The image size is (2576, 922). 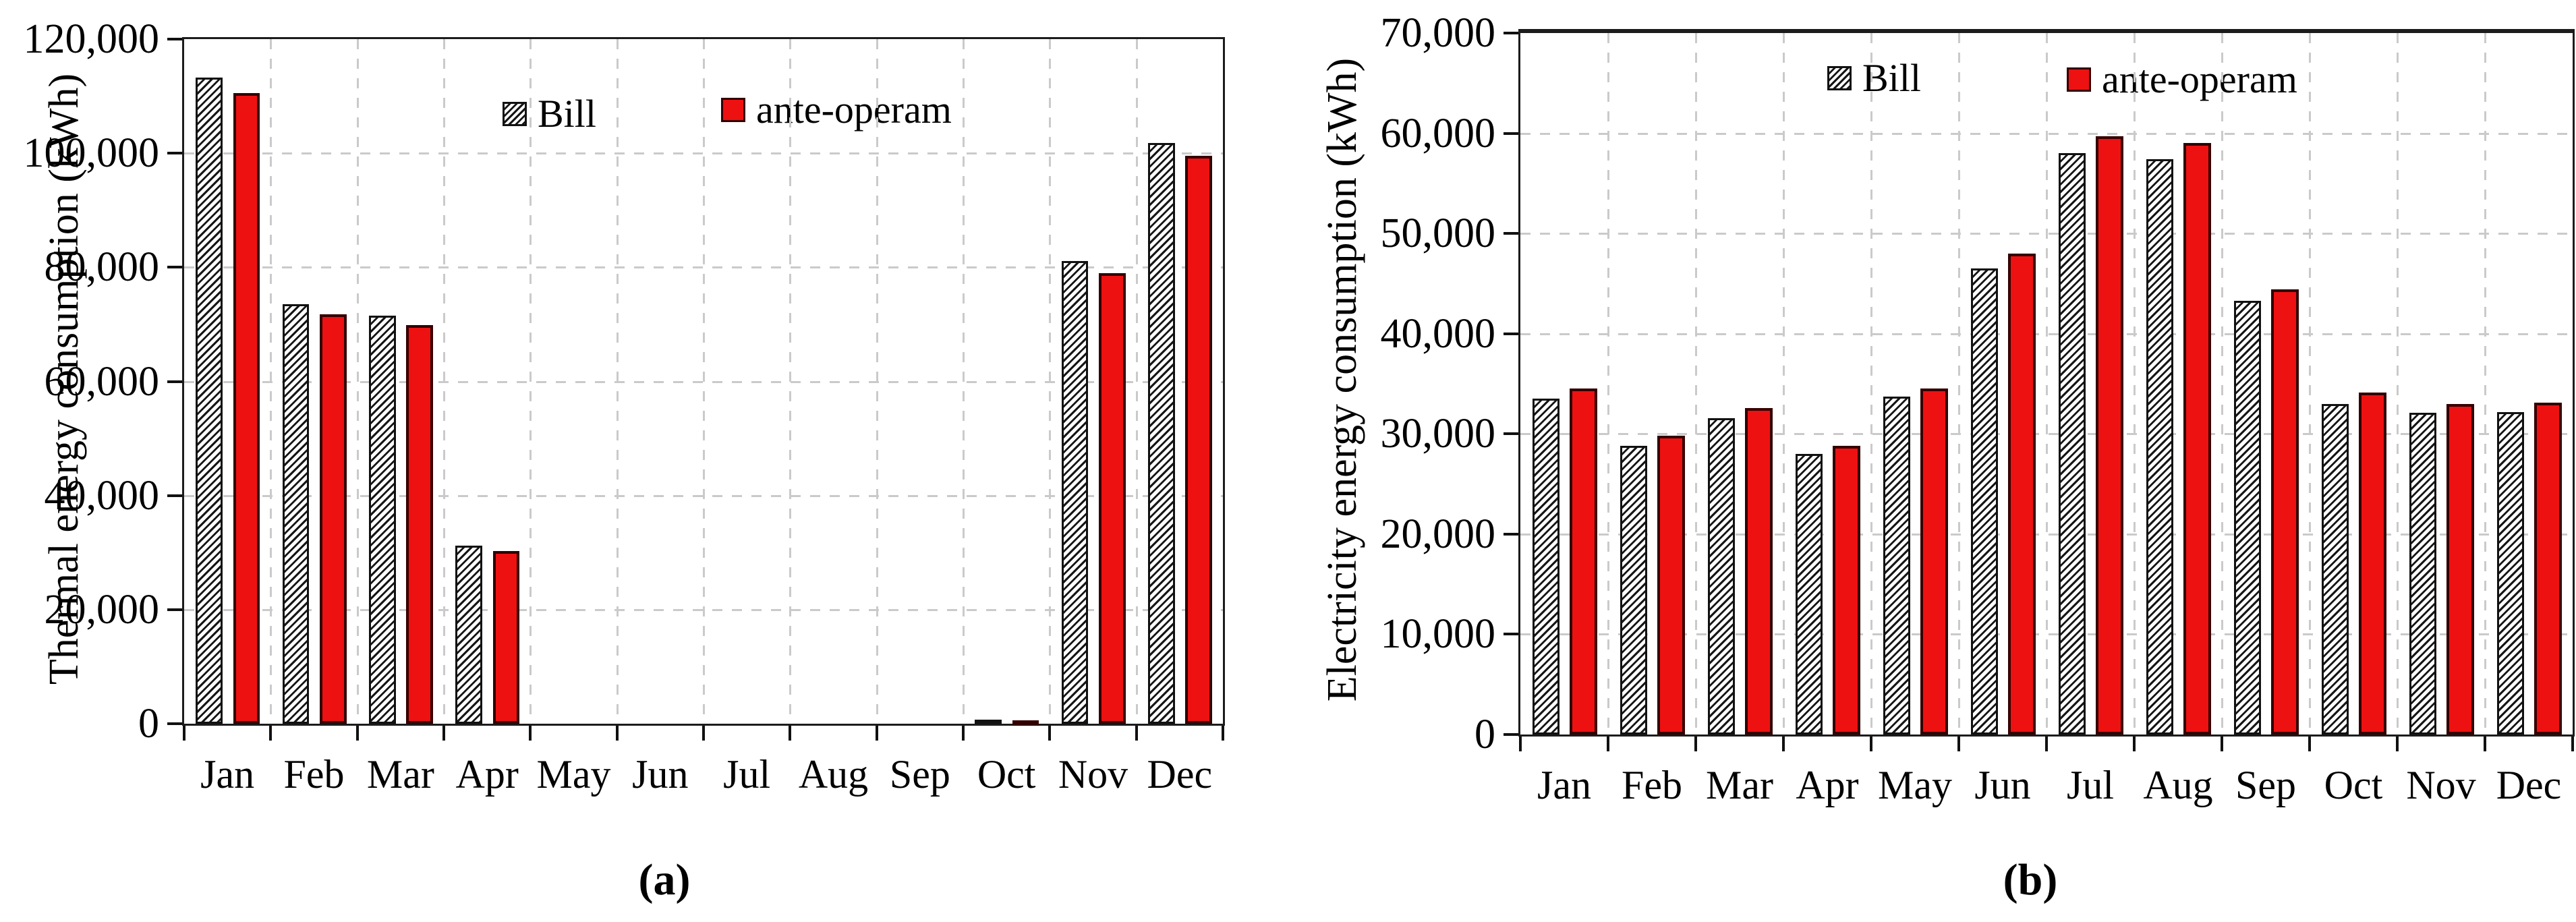 I want to click on x-tick-label-apr: Apr, so click(x=1827, y=785).